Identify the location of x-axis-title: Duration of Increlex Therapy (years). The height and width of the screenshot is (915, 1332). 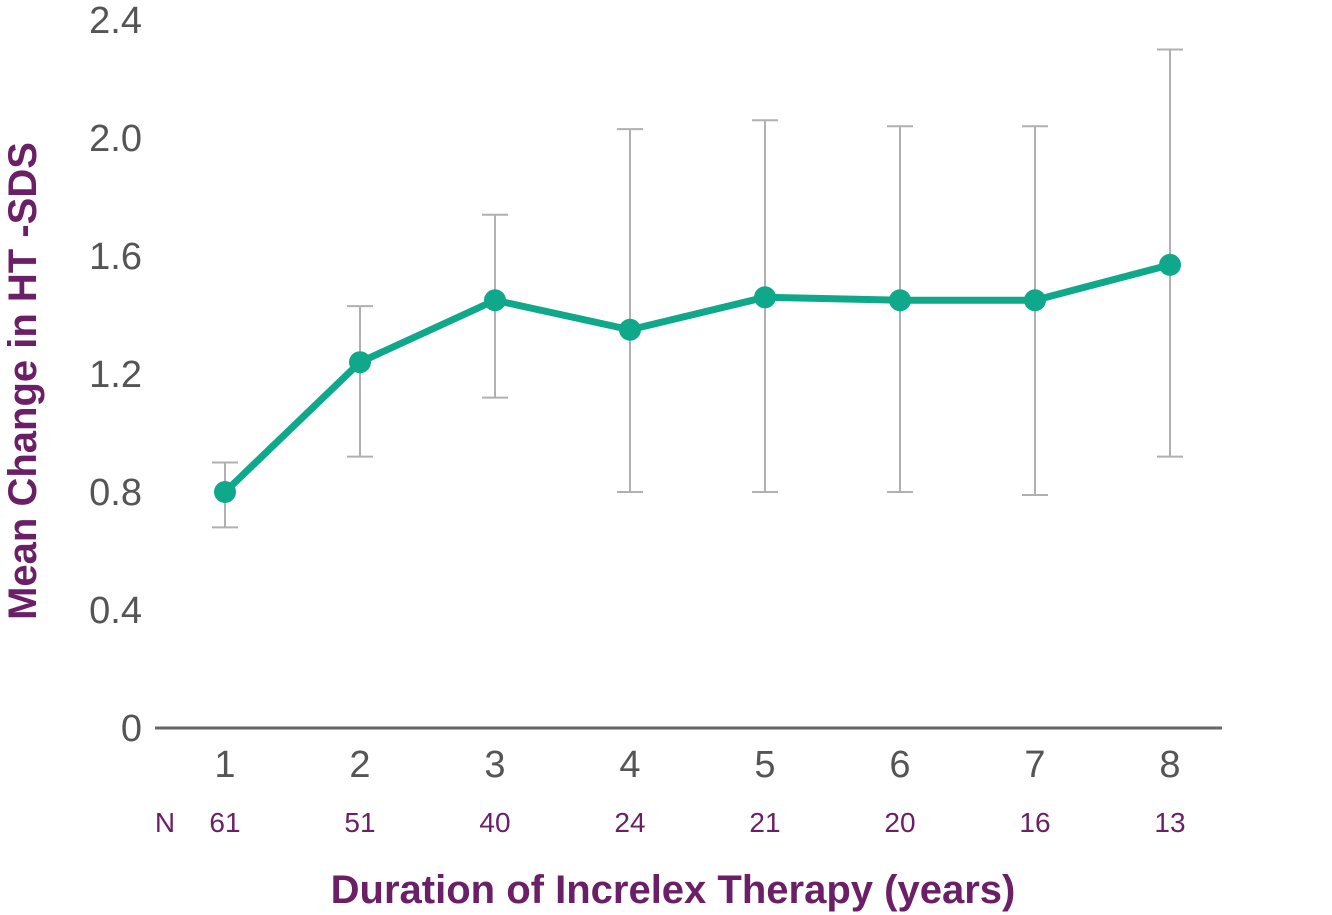
(673, 890).